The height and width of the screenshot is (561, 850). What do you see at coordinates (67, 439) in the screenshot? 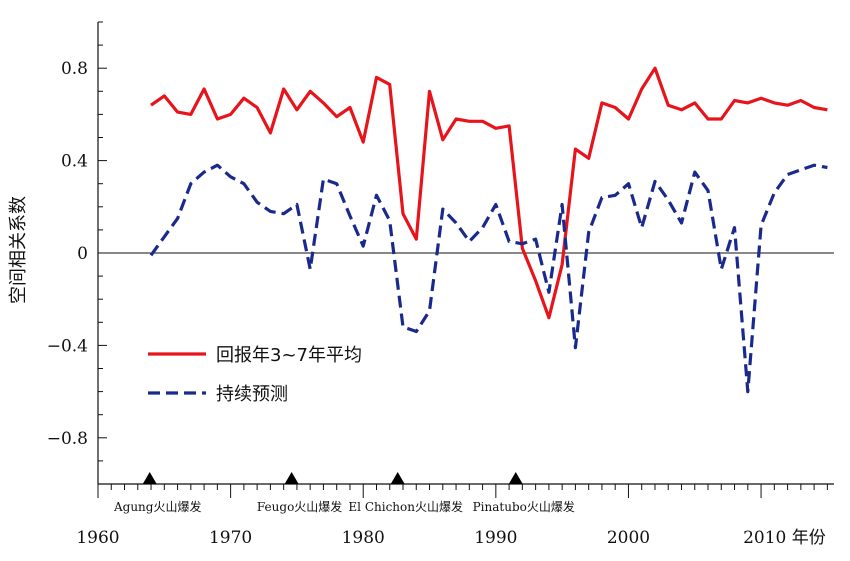
I see `y-tick-label: −0.8` at bounding box center [67, 439].